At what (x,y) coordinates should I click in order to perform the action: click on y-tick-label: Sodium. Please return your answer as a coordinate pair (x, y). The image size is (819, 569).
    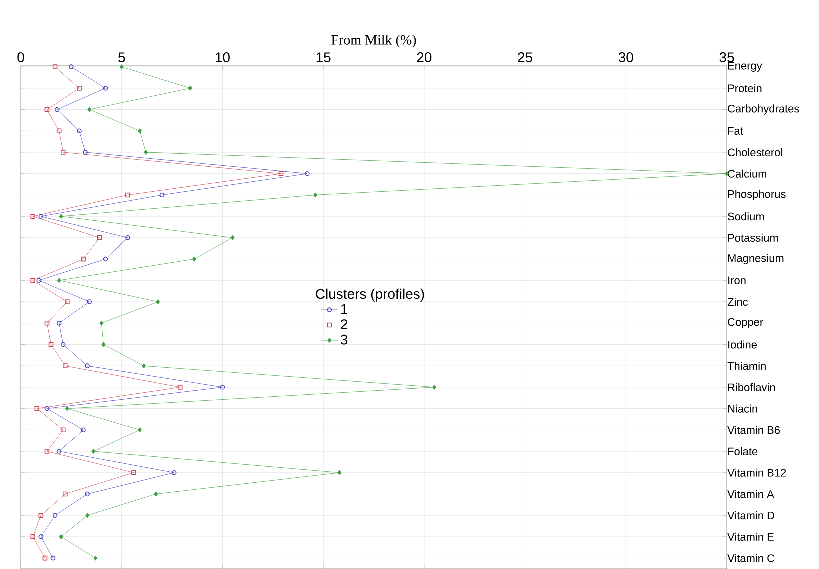
    Looking at the image, I should click on (746, 216).